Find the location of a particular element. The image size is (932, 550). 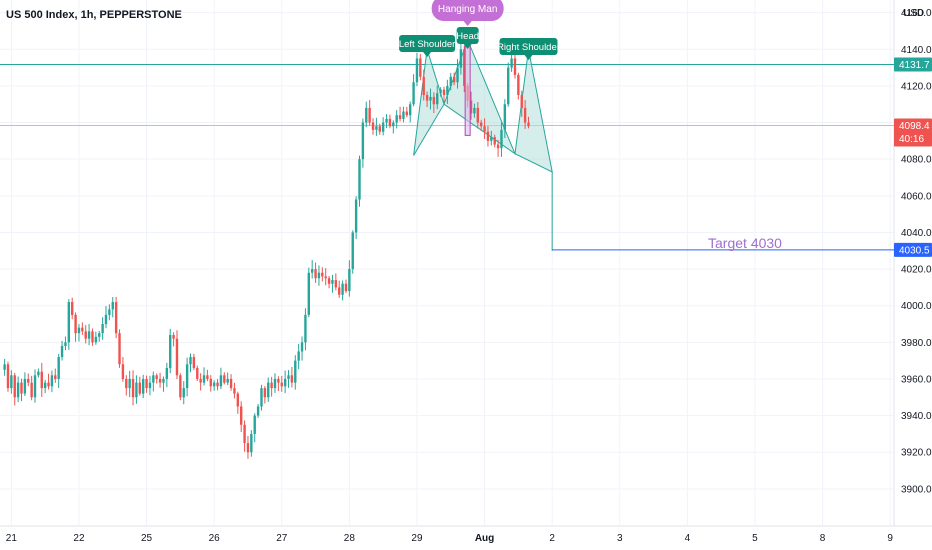

head-bg is located at coordinates (467, 35).